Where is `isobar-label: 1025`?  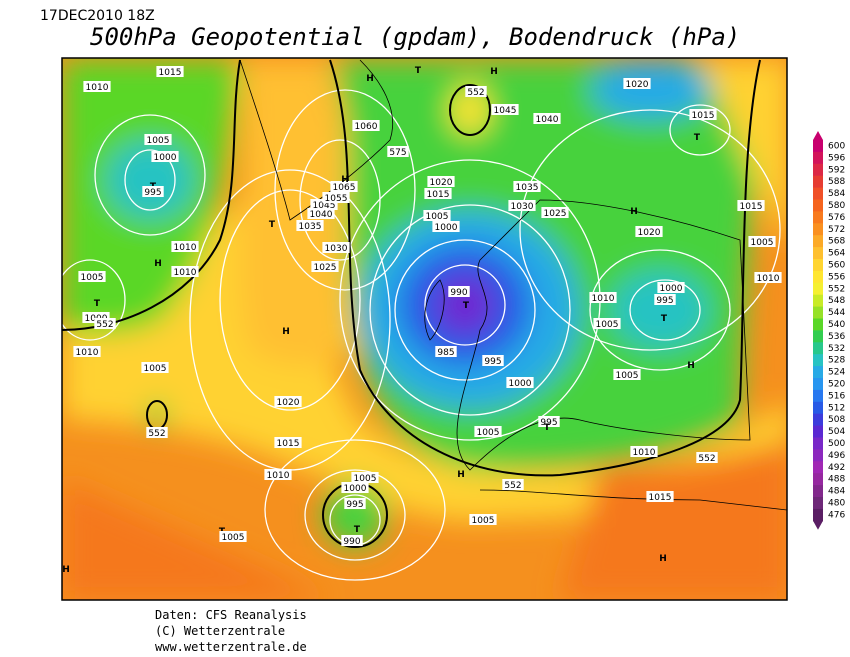
isobar-label: 1025 is located at coordinates (555, 214).